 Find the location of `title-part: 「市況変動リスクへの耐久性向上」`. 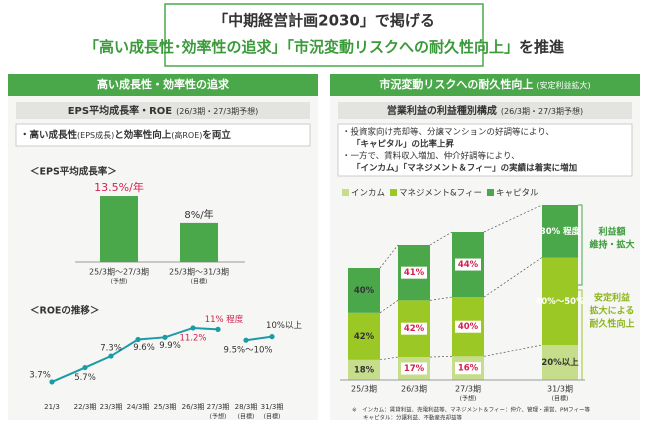

title-part: 「市況変動リスクへの耐久性向上」 is located at coordinates (402, 47).